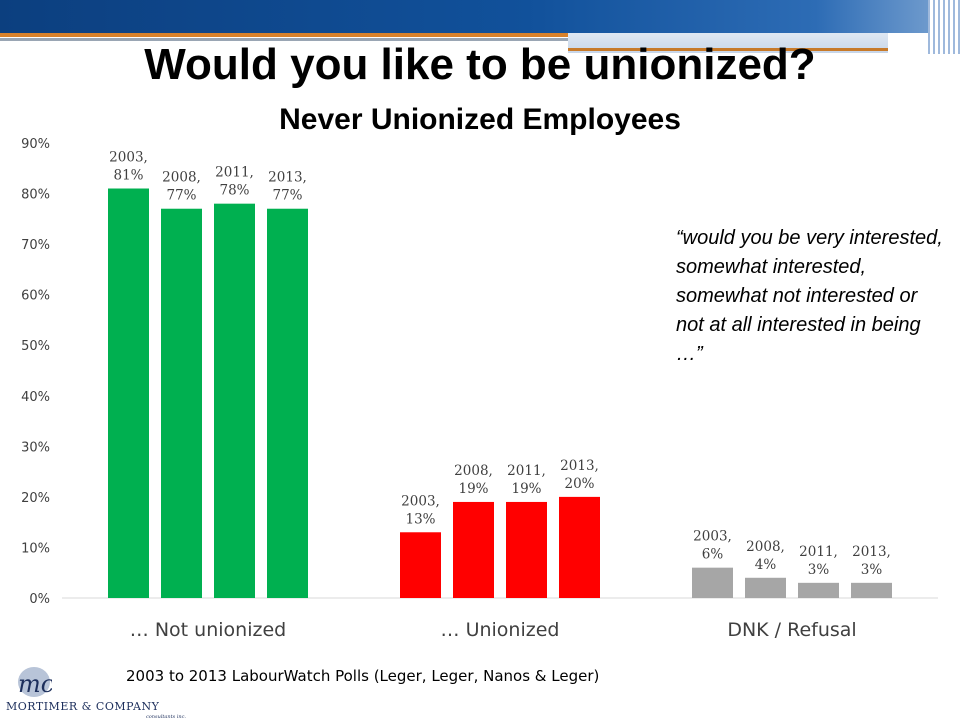 This screenshot has width=960, height=720. What do you see at coordinates (284, 39) in the screenshot?
I see `banner-gray-rule` at bounding box center [284, 39].